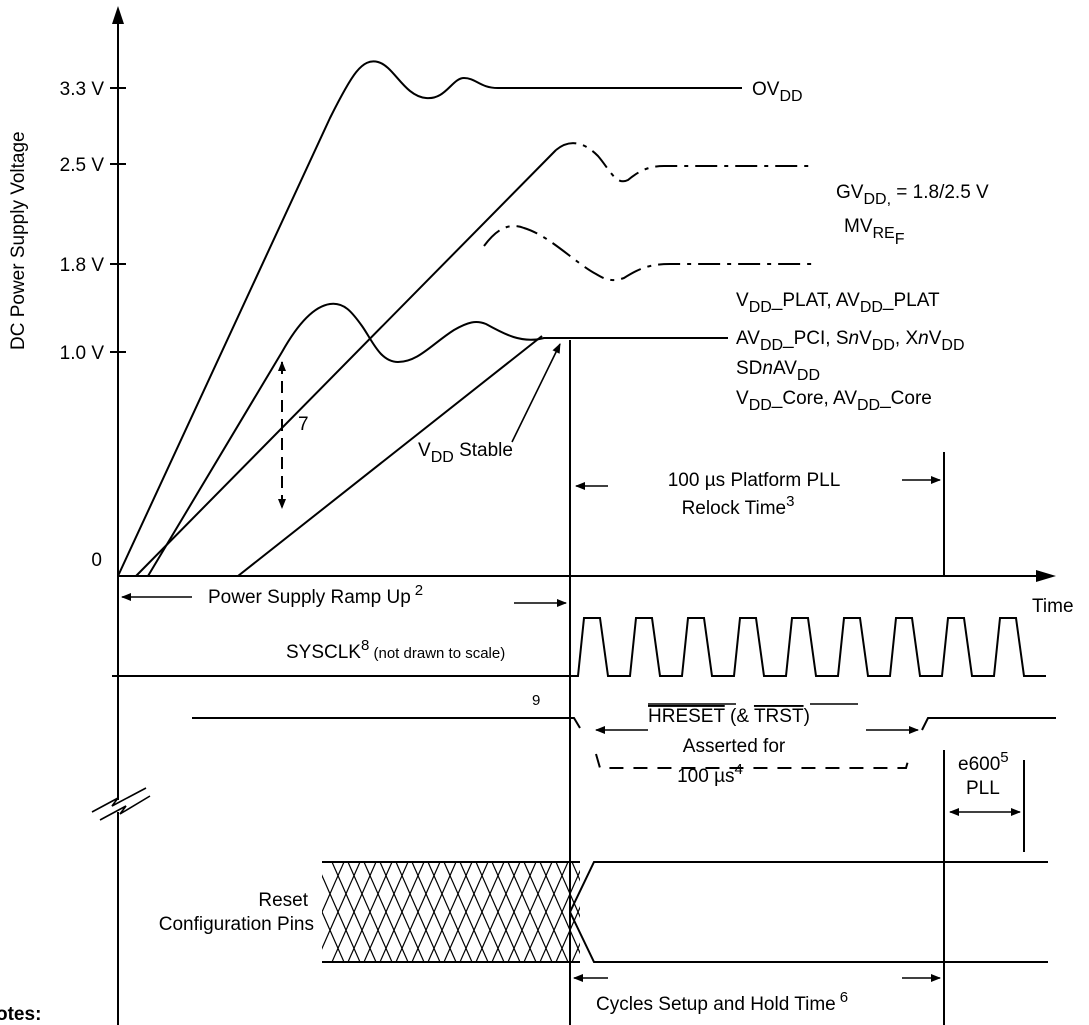  Describe the element at coordinates (874, 232) in the screenshot. I see `mvref-label: MVREF` at that location.